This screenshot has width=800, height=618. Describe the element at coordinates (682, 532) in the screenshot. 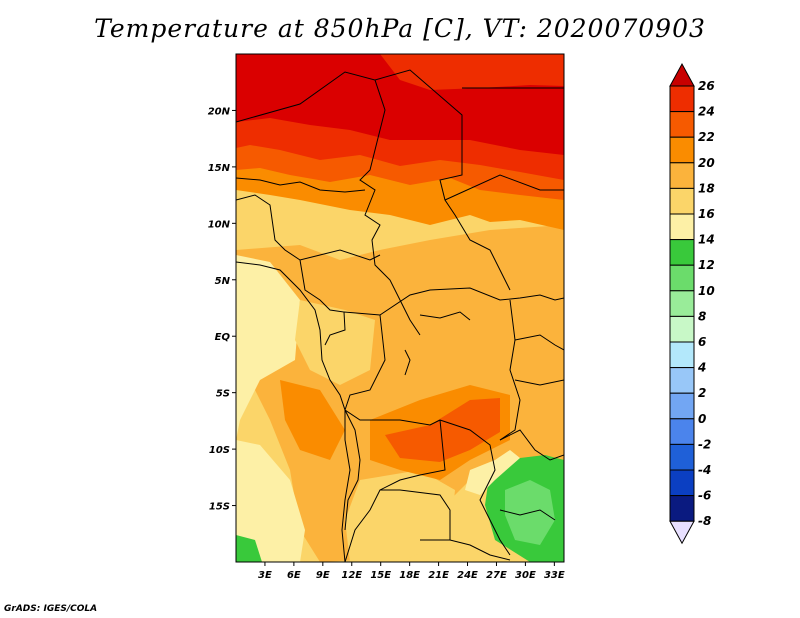

I see `colorbar-bottom-arrow` at that location.